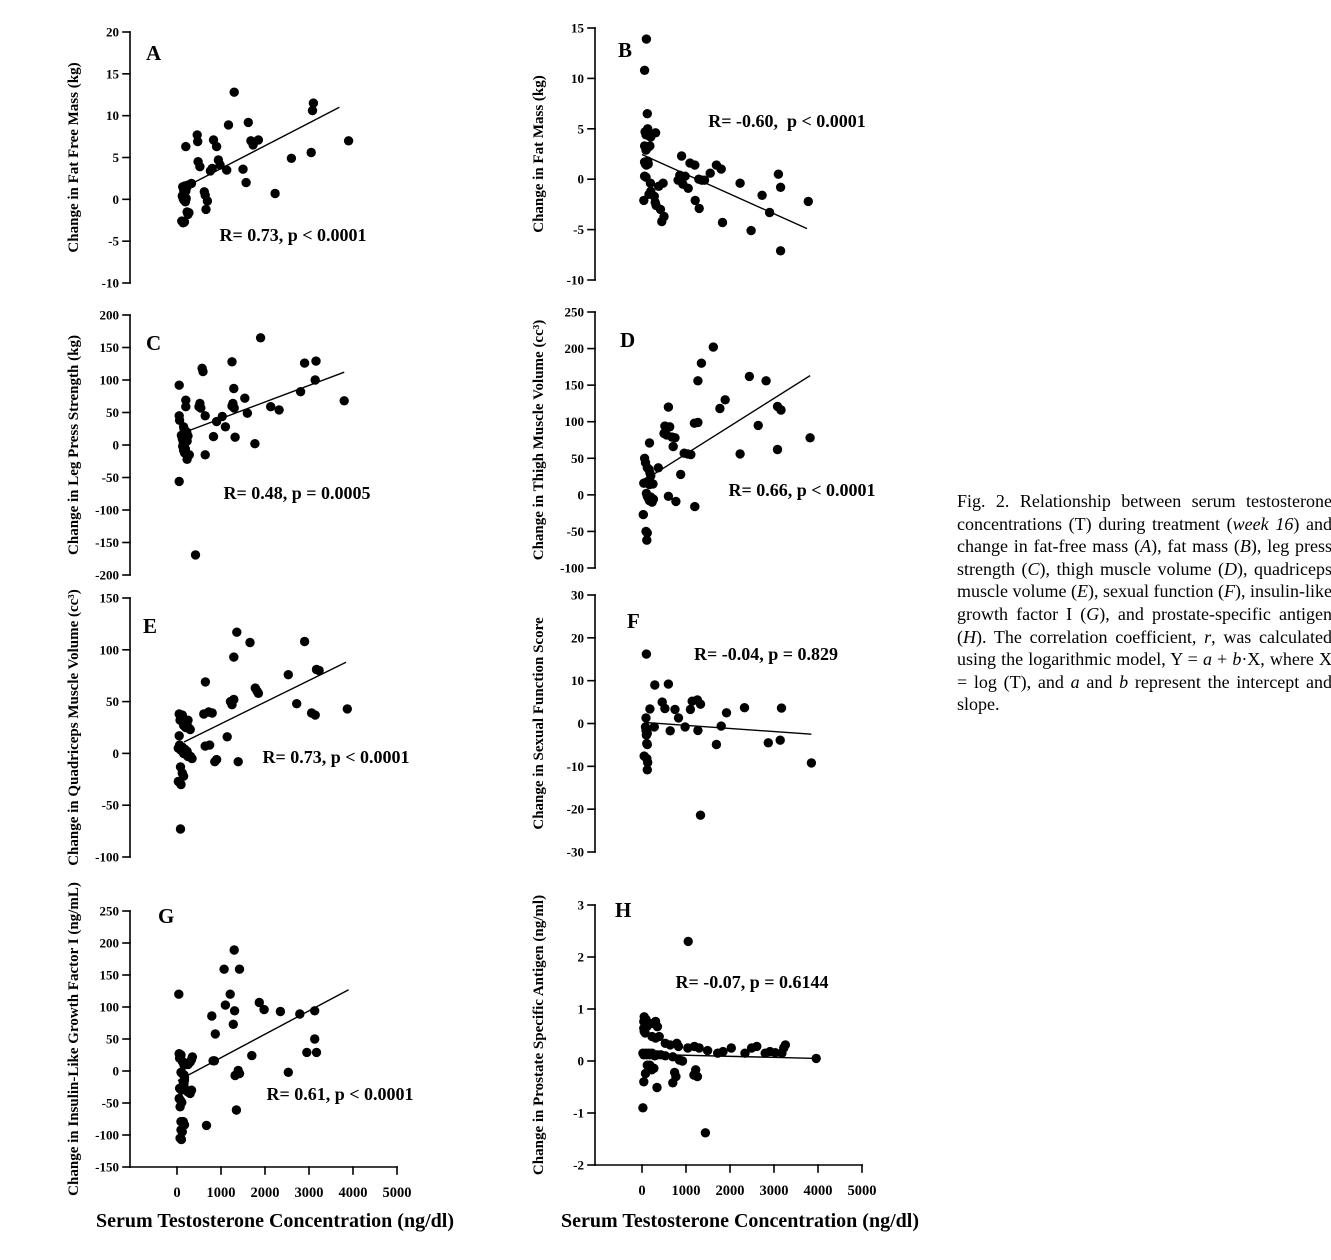 The image size is (1331, 1260). I want to click on y-tick-label: 100, so click(110, 380).